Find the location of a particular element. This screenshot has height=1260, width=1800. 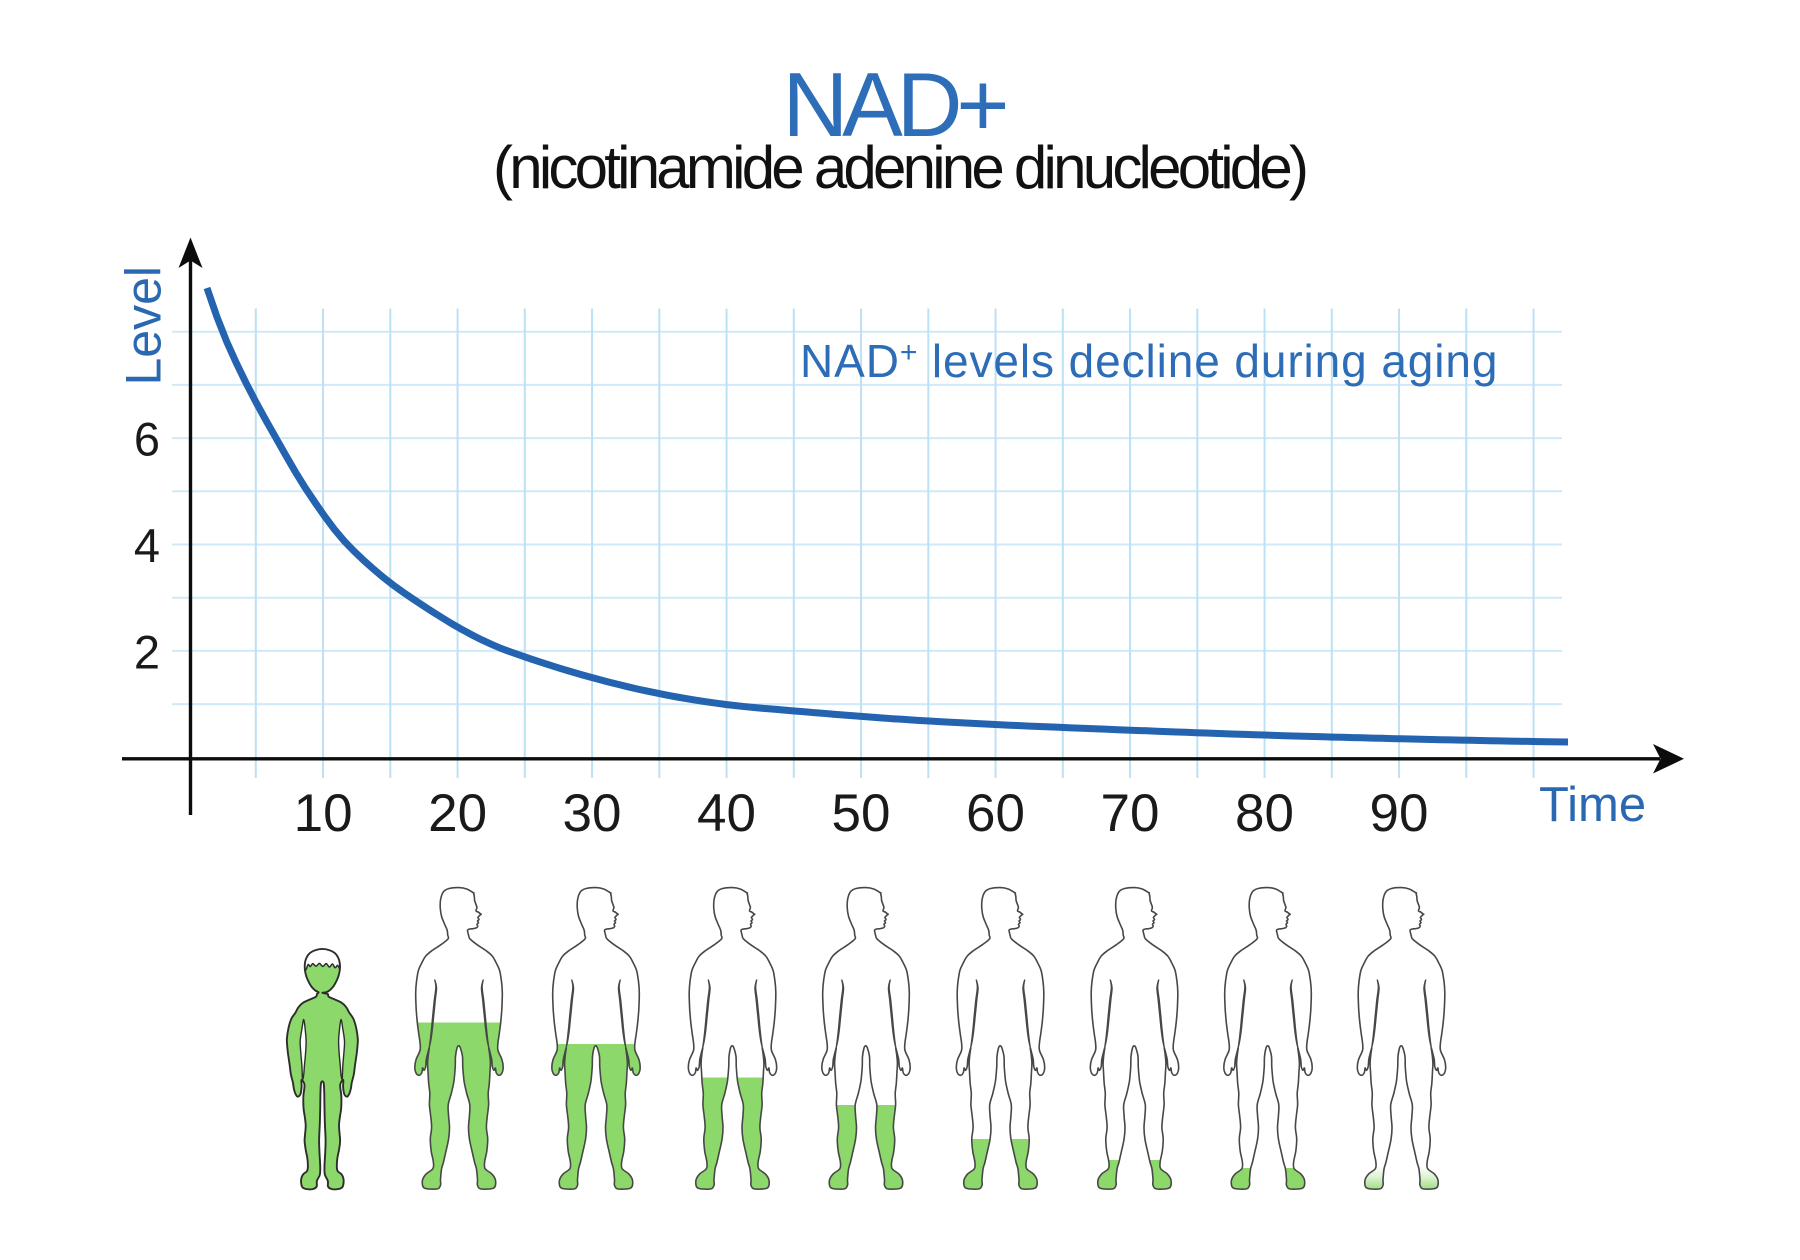

svg-text: 2 is located at coordinates (147, 651).